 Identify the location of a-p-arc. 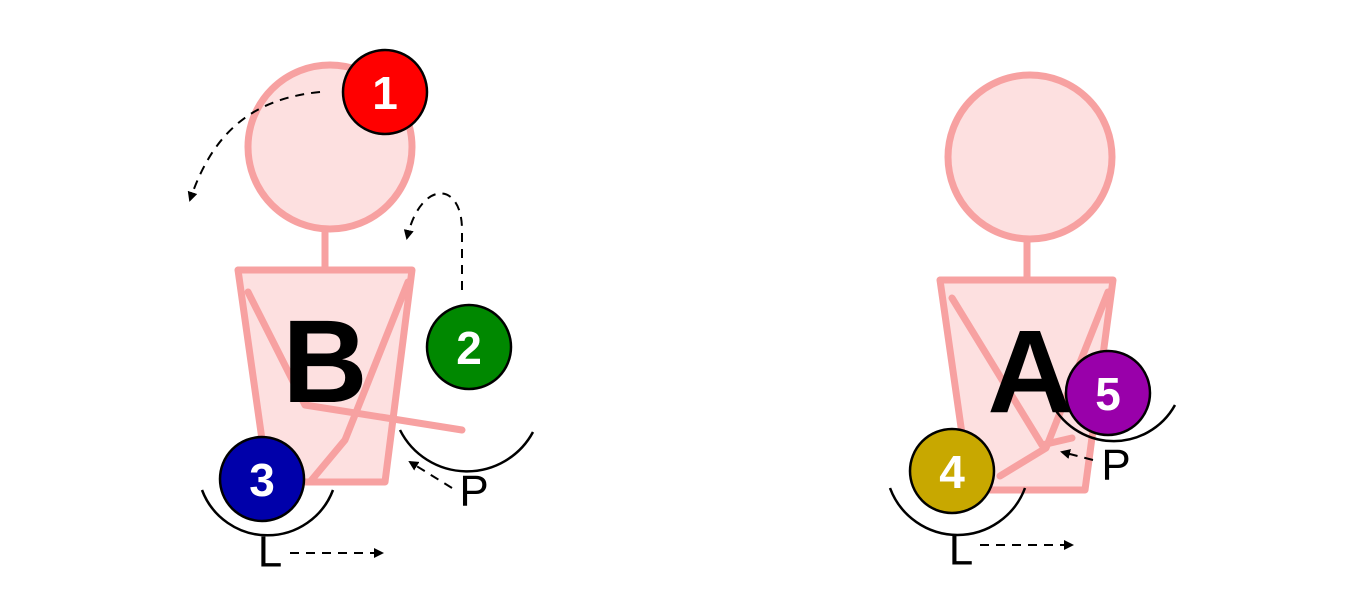
(1112, 421).